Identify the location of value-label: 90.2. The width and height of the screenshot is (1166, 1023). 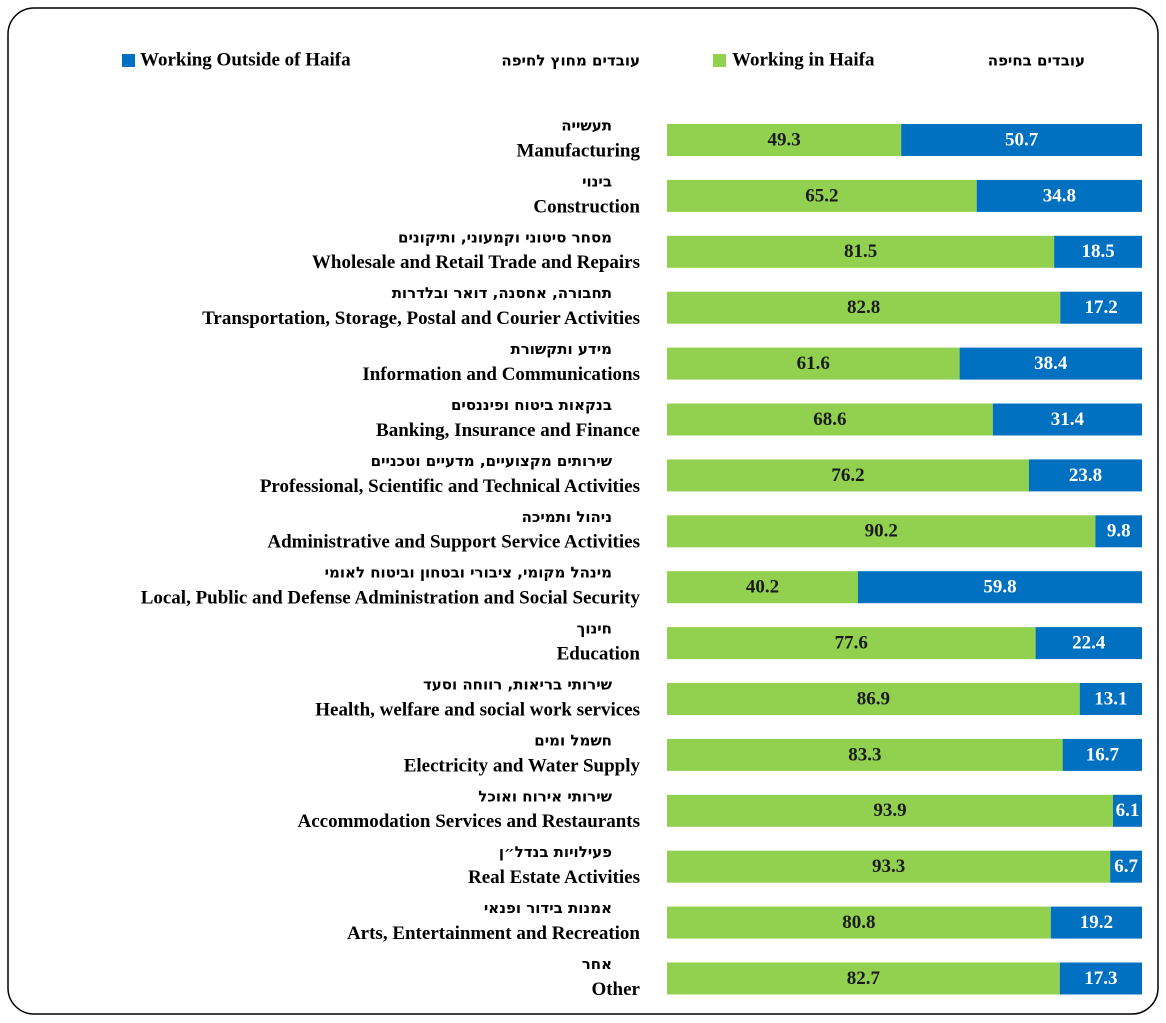
(881, 531).